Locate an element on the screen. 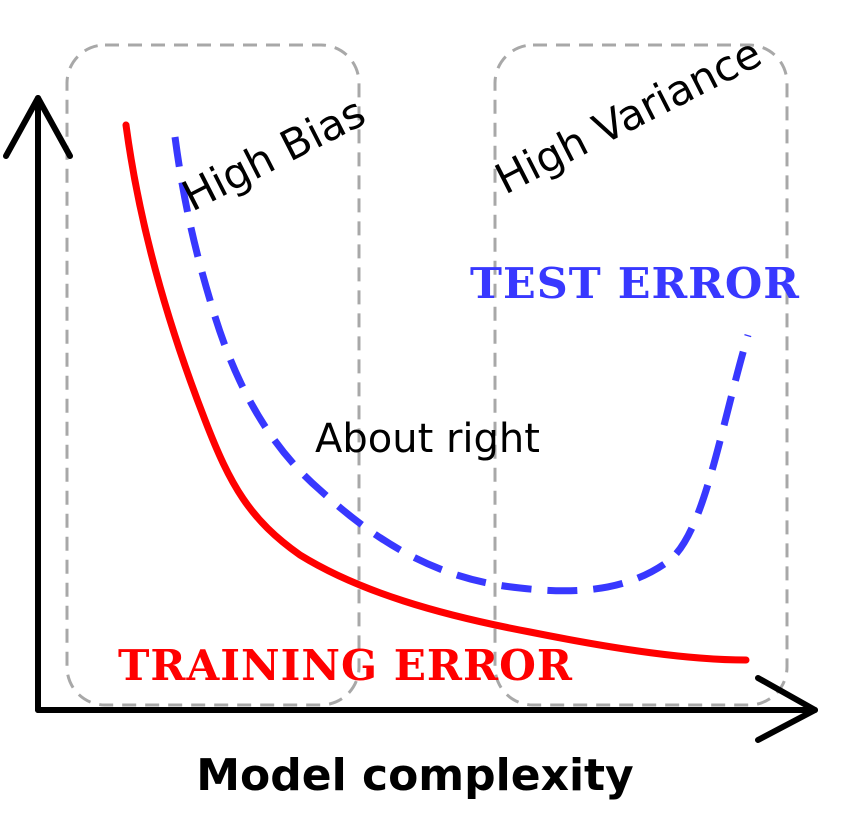  high-variance-label: High Variance is located at coordinates (628, 116).